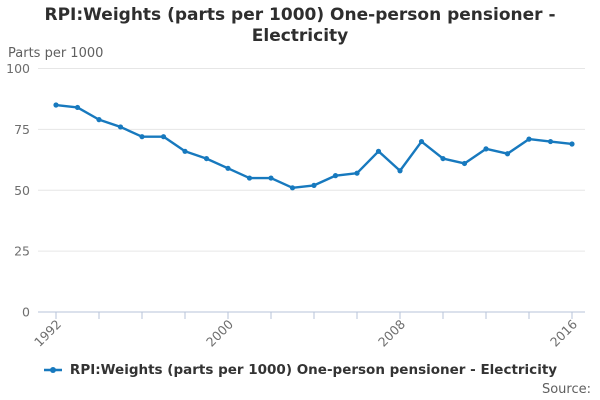 The width and height of the screenshot is (600, 400). Describe the element at coordinates (47, 333) in the screenshot. I see `x-tick-label: 1992` at that location.